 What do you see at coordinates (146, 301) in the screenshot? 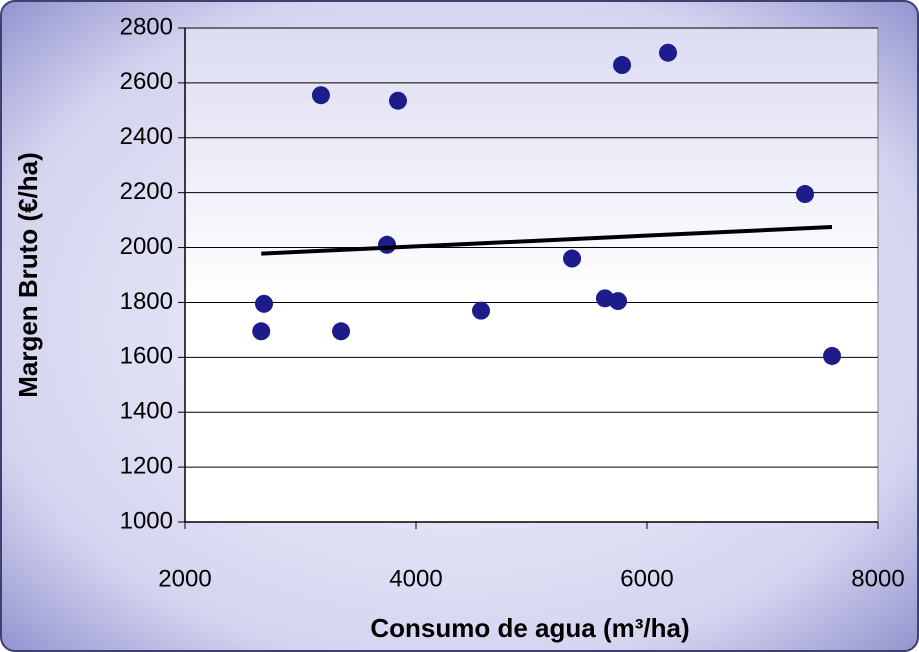
I see `y-tick-label: 1800` at bounding box center [146, 301].